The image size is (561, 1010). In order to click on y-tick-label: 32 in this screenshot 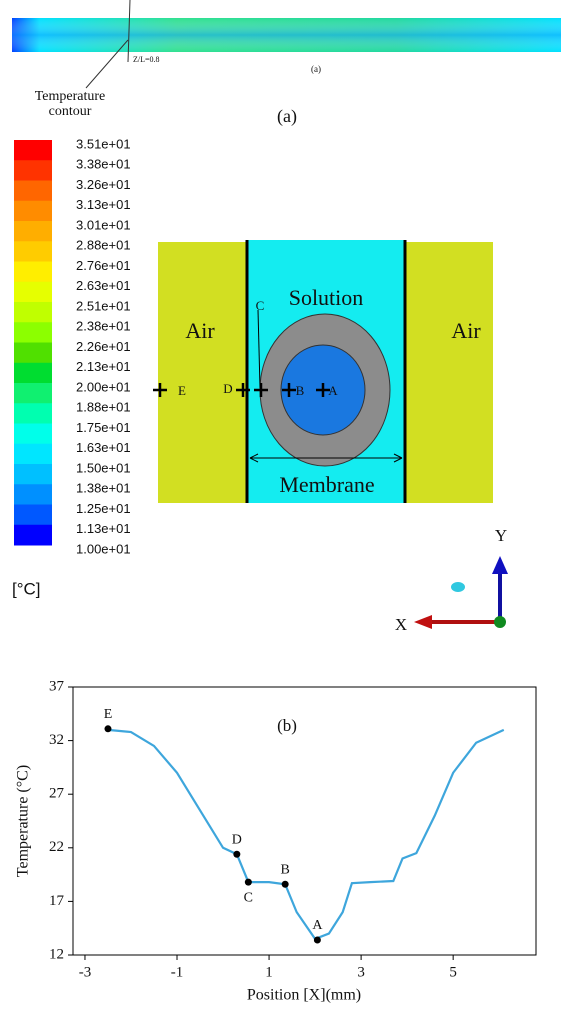, I will do `click(56, 740)`.